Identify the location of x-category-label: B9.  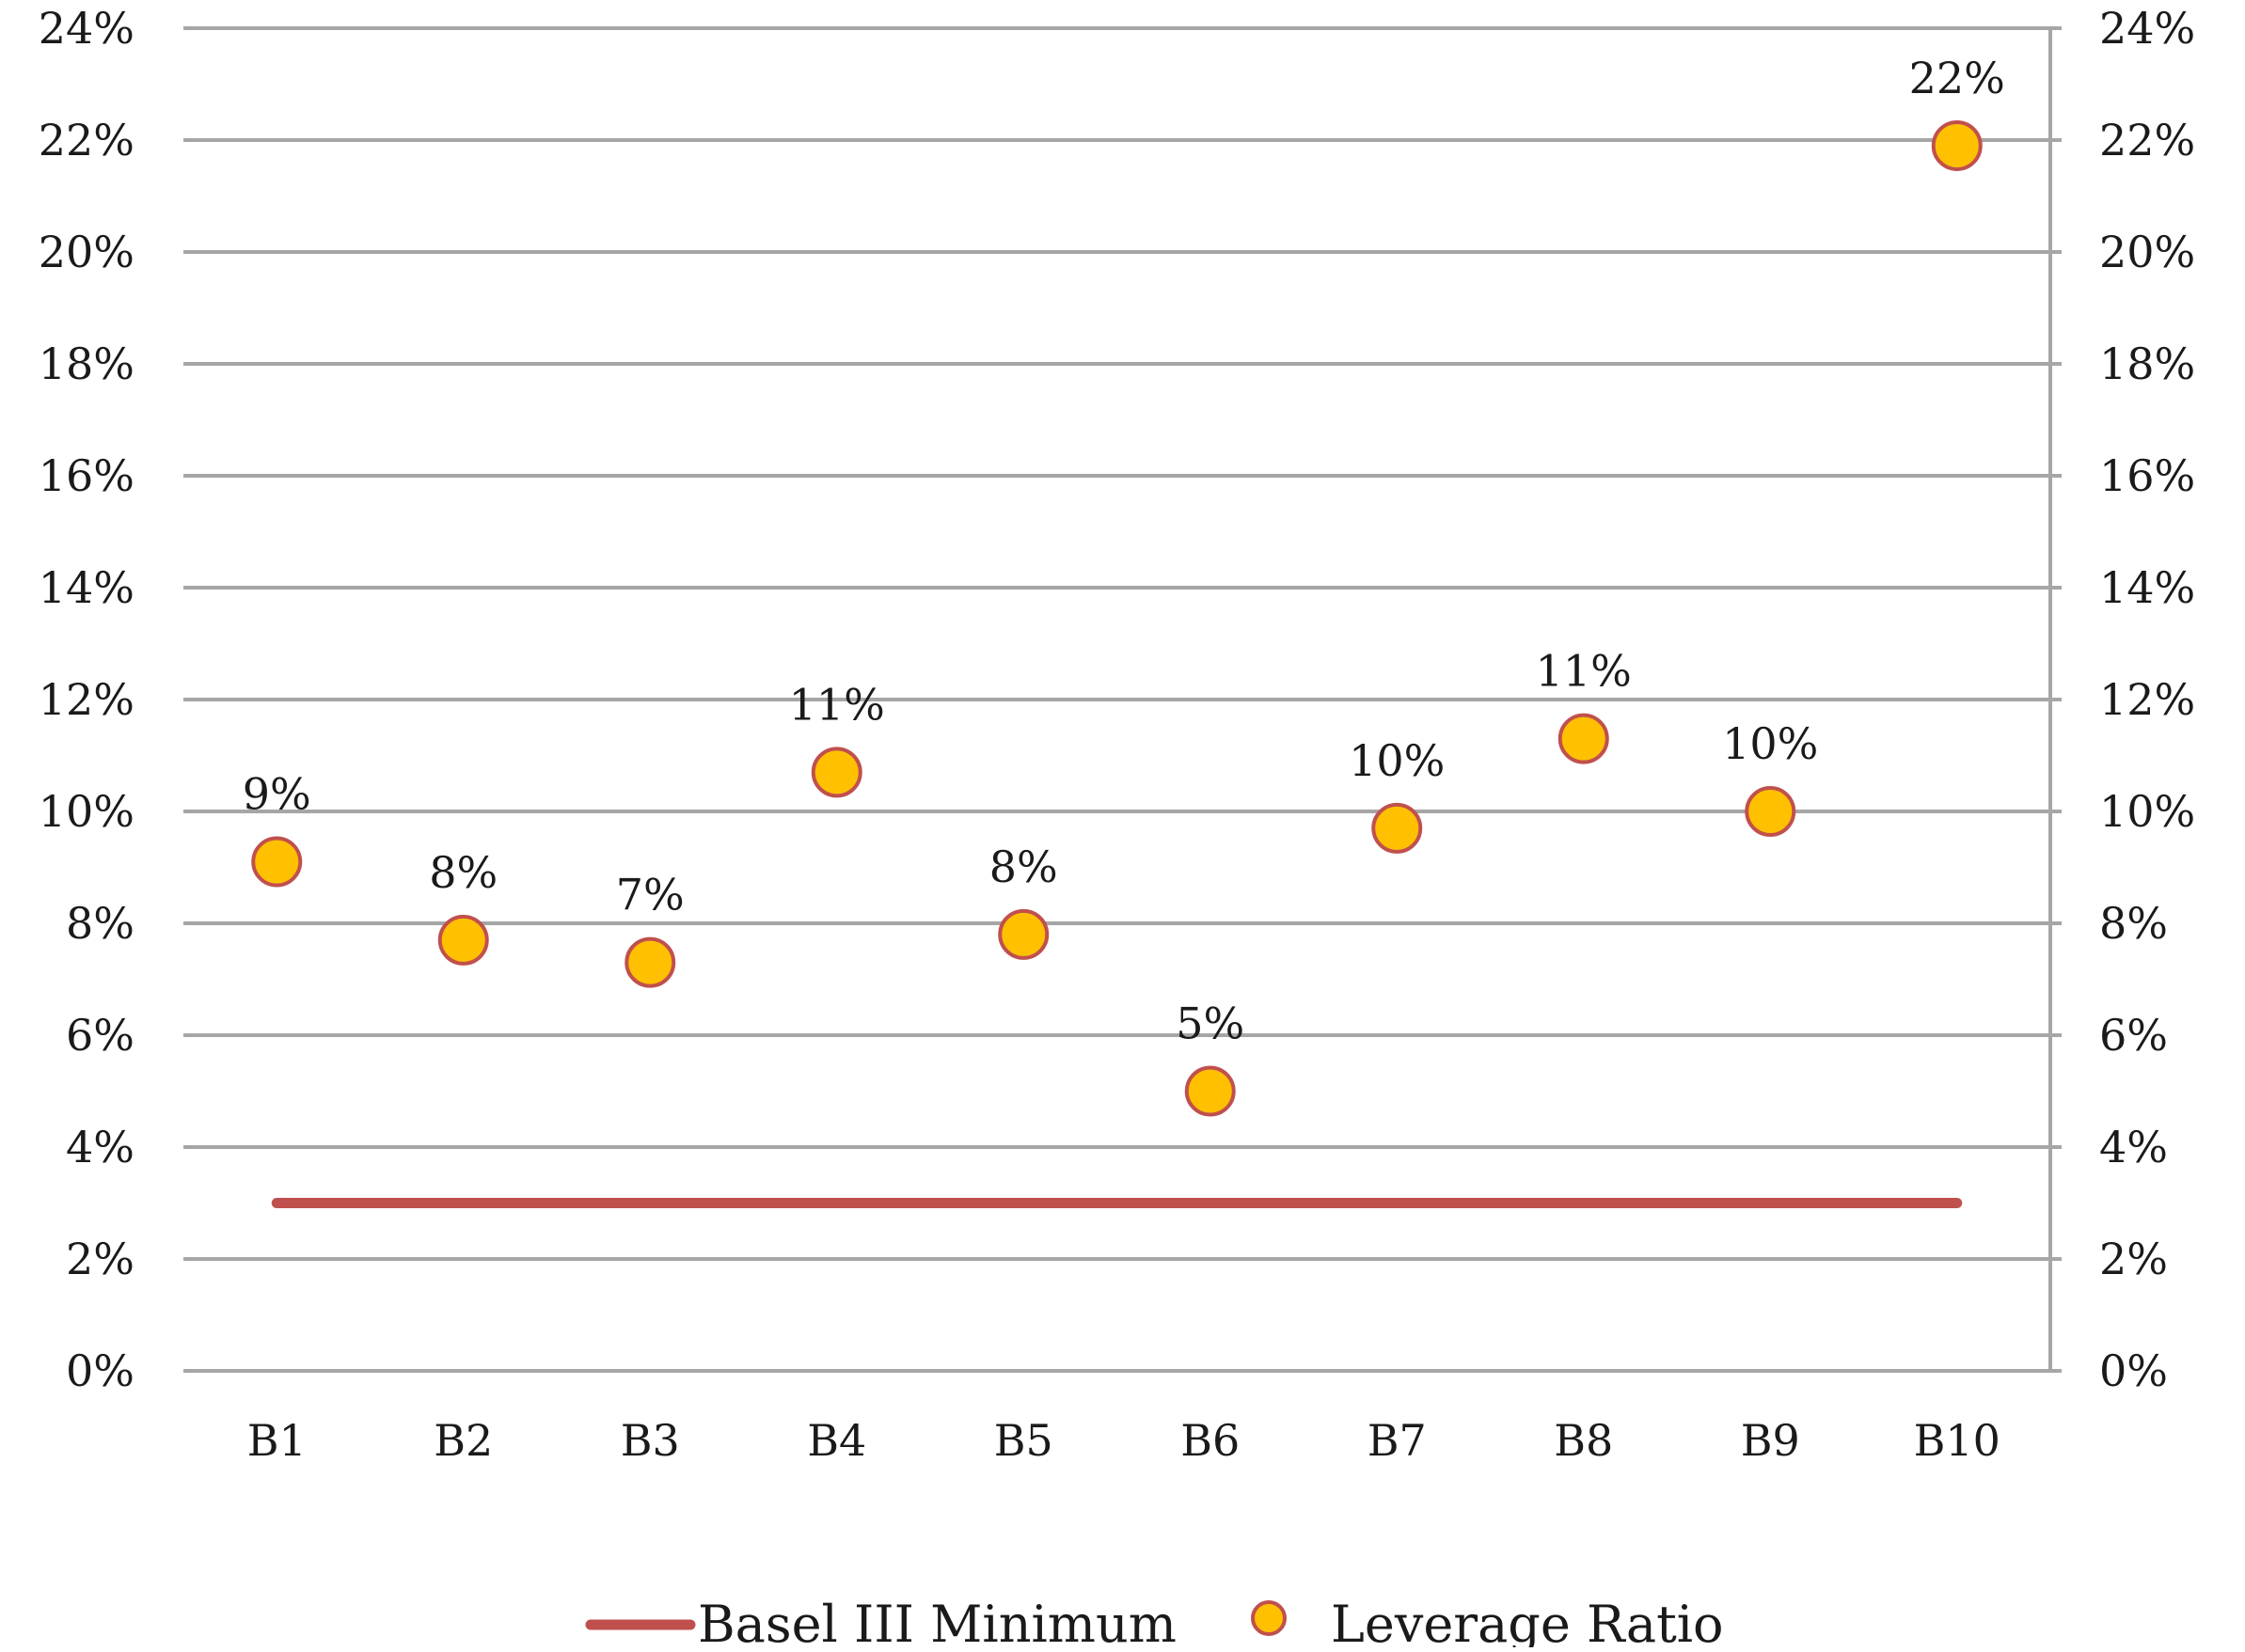
(1770, 1441).